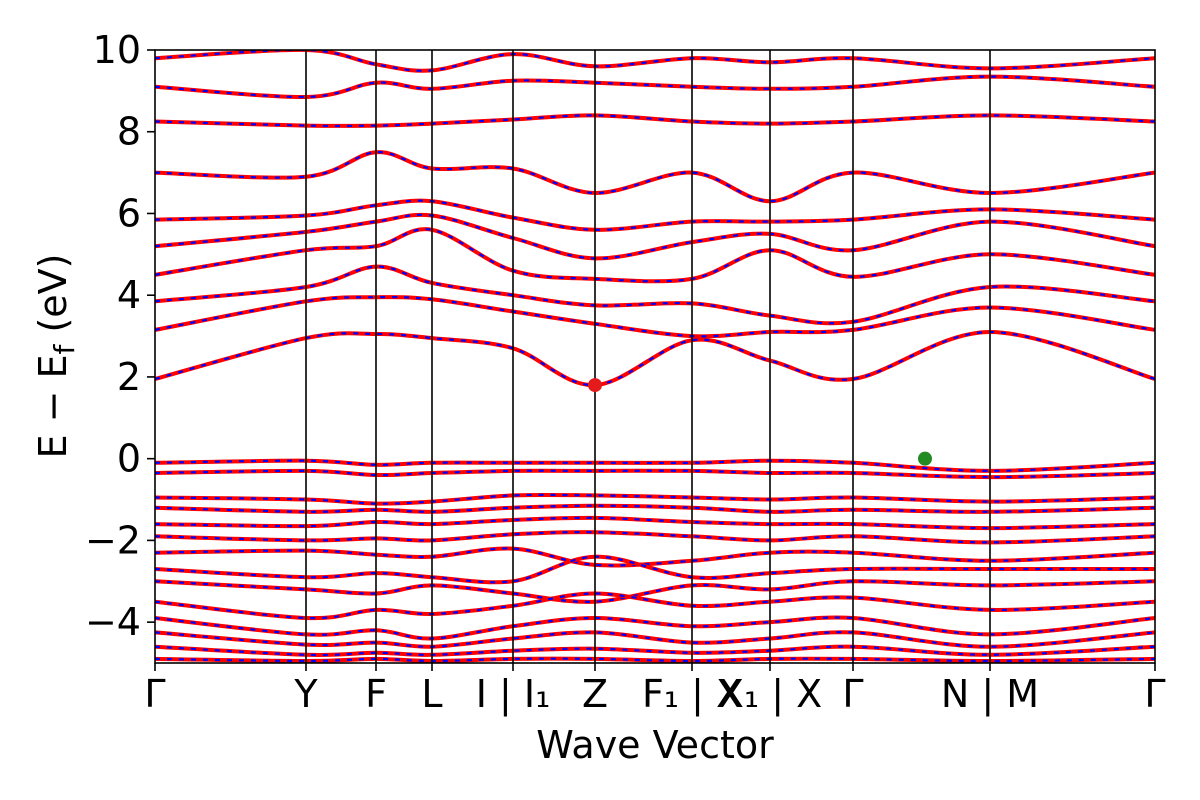  I want to click on x-tick-label: F₁ | X, so click(692, 694).